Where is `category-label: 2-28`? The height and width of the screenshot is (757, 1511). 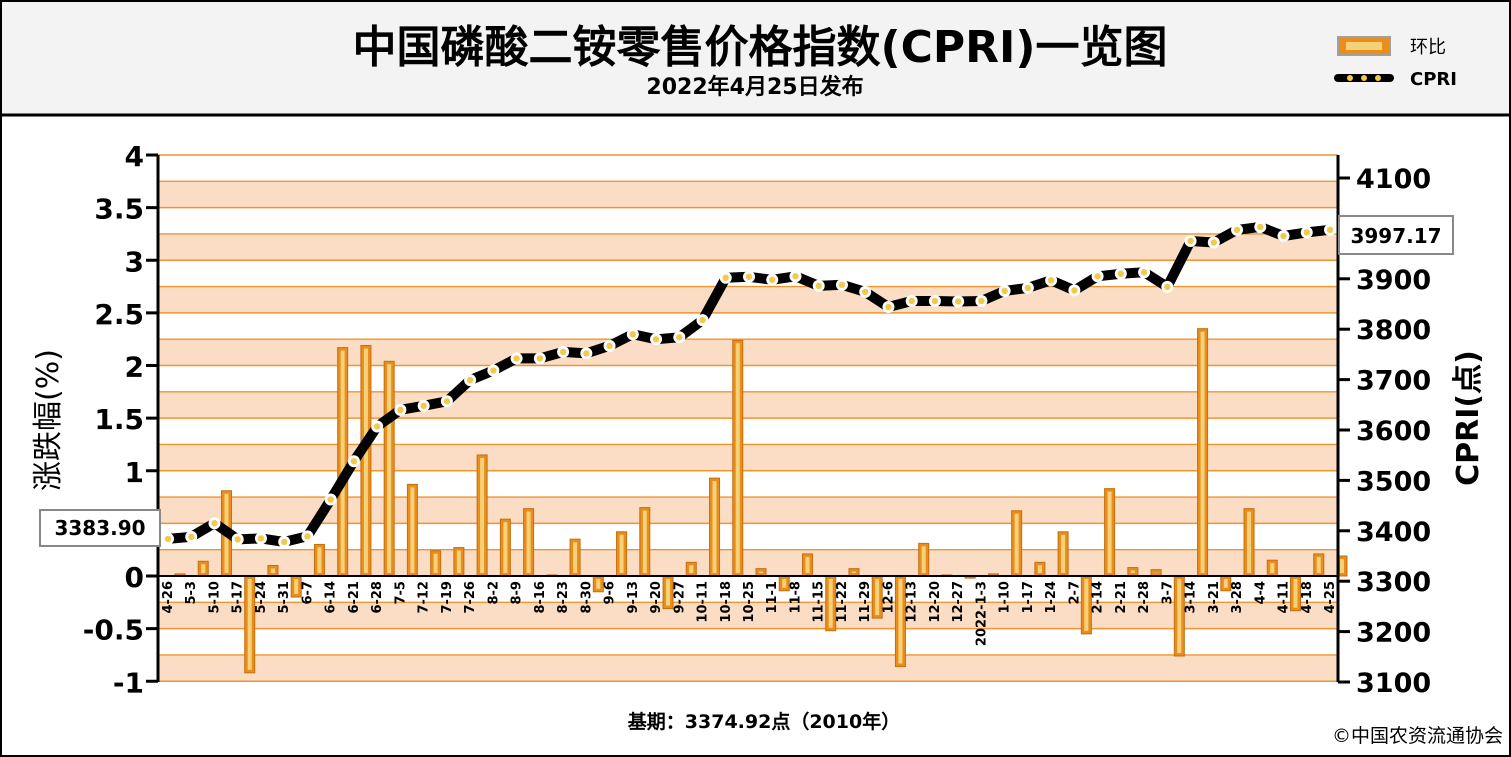
category-label: 2-28 is located at coordinates (1144, 597).